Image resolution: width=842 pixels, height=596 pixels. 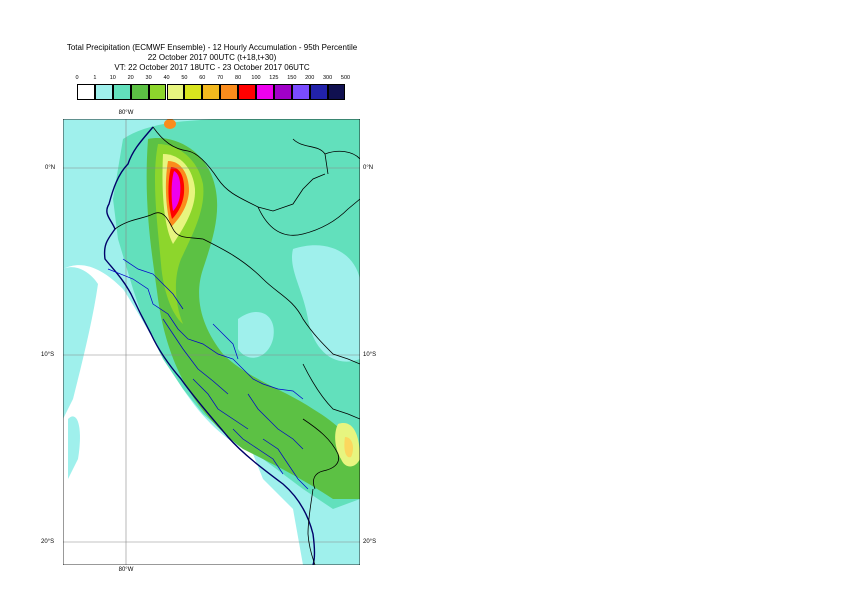 I want to click on ocean-precip-band, so click(x=80, y=343).